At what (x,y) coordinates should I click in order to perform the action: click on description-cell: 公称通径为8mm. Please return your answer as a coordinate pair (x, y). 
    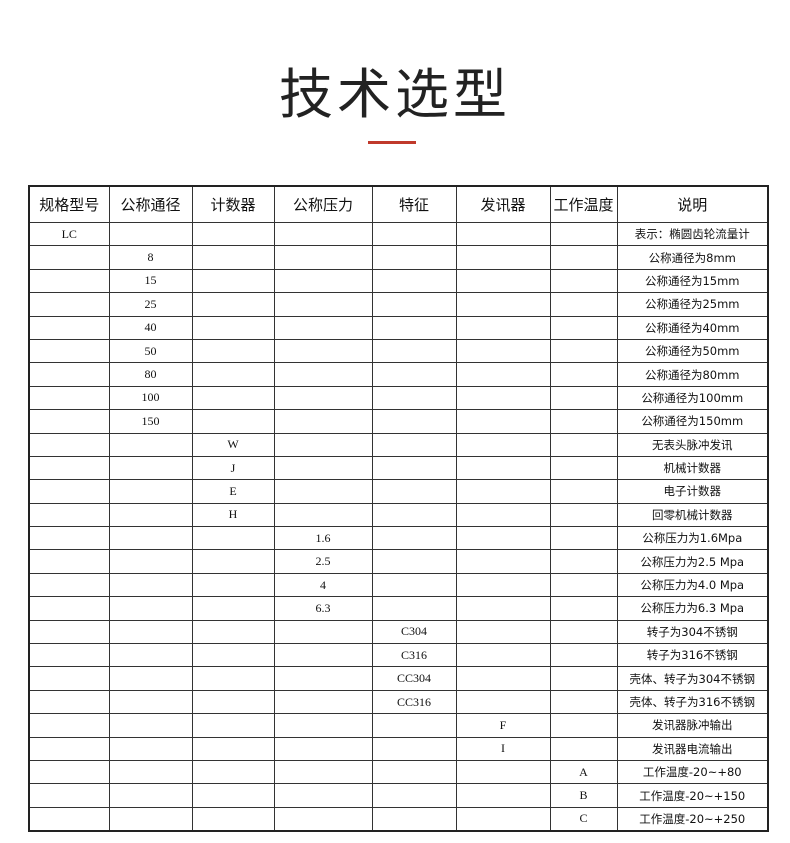
    Looking at the image, I should click on (692, 257).